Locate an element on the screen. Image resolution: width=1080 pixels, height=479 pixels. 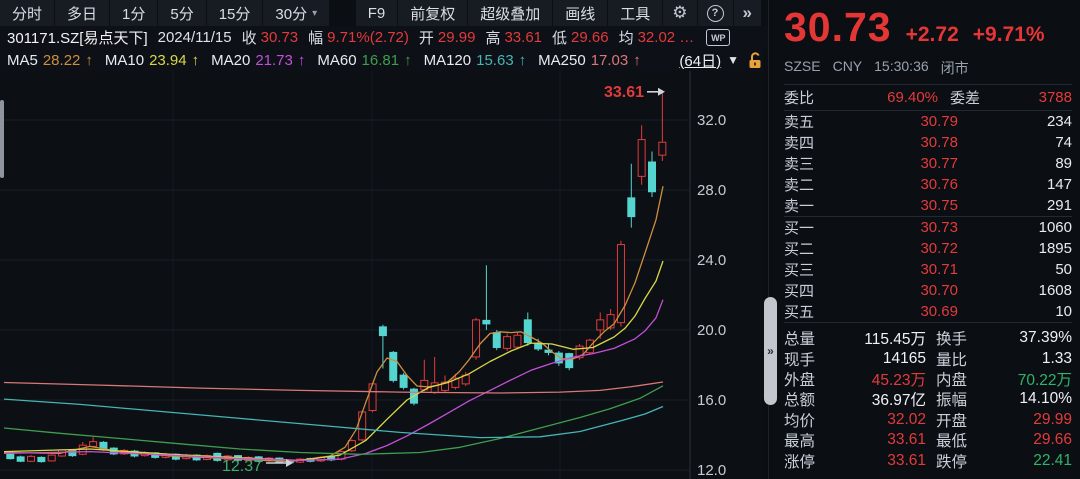
tab-label: 5分 is located at coordinates (182, 14).